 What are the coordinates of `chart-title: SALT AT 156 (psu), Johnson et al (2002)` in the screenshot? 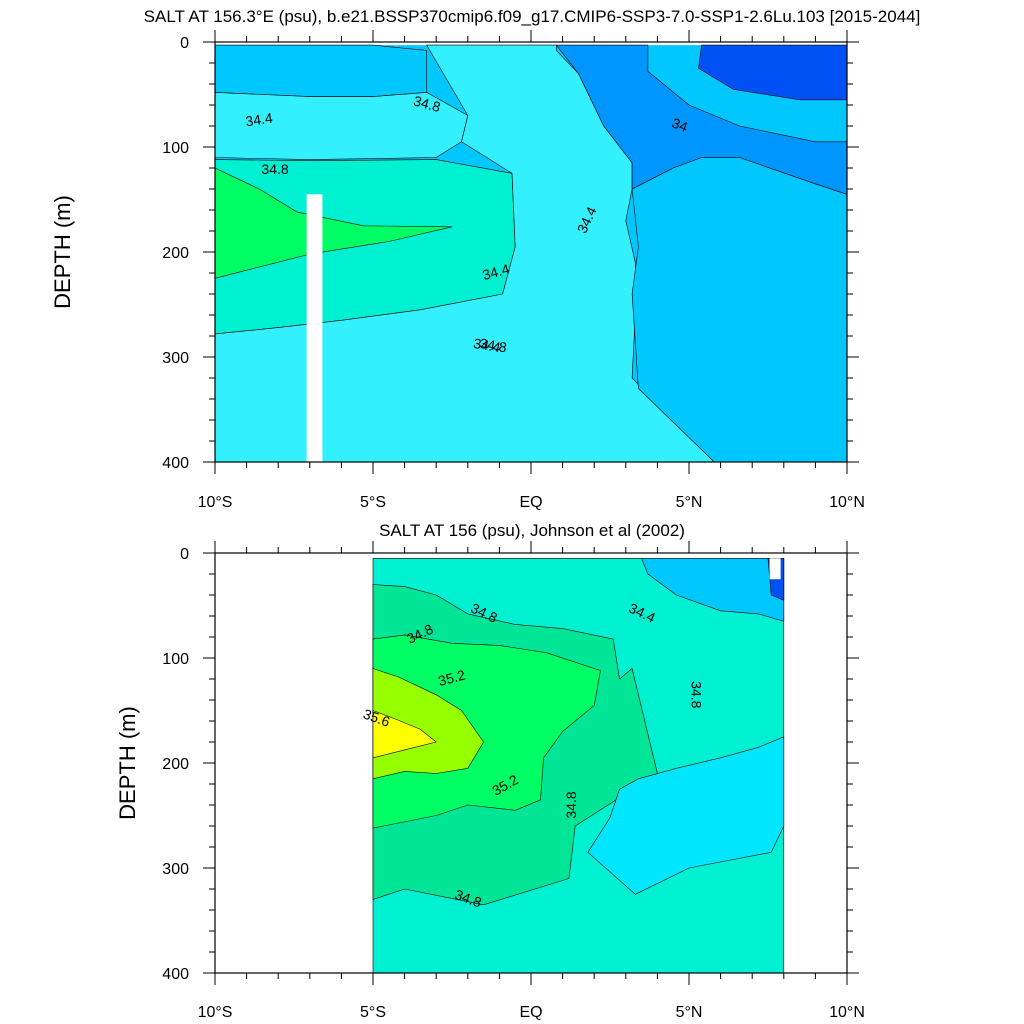 It's located at (532, 530).